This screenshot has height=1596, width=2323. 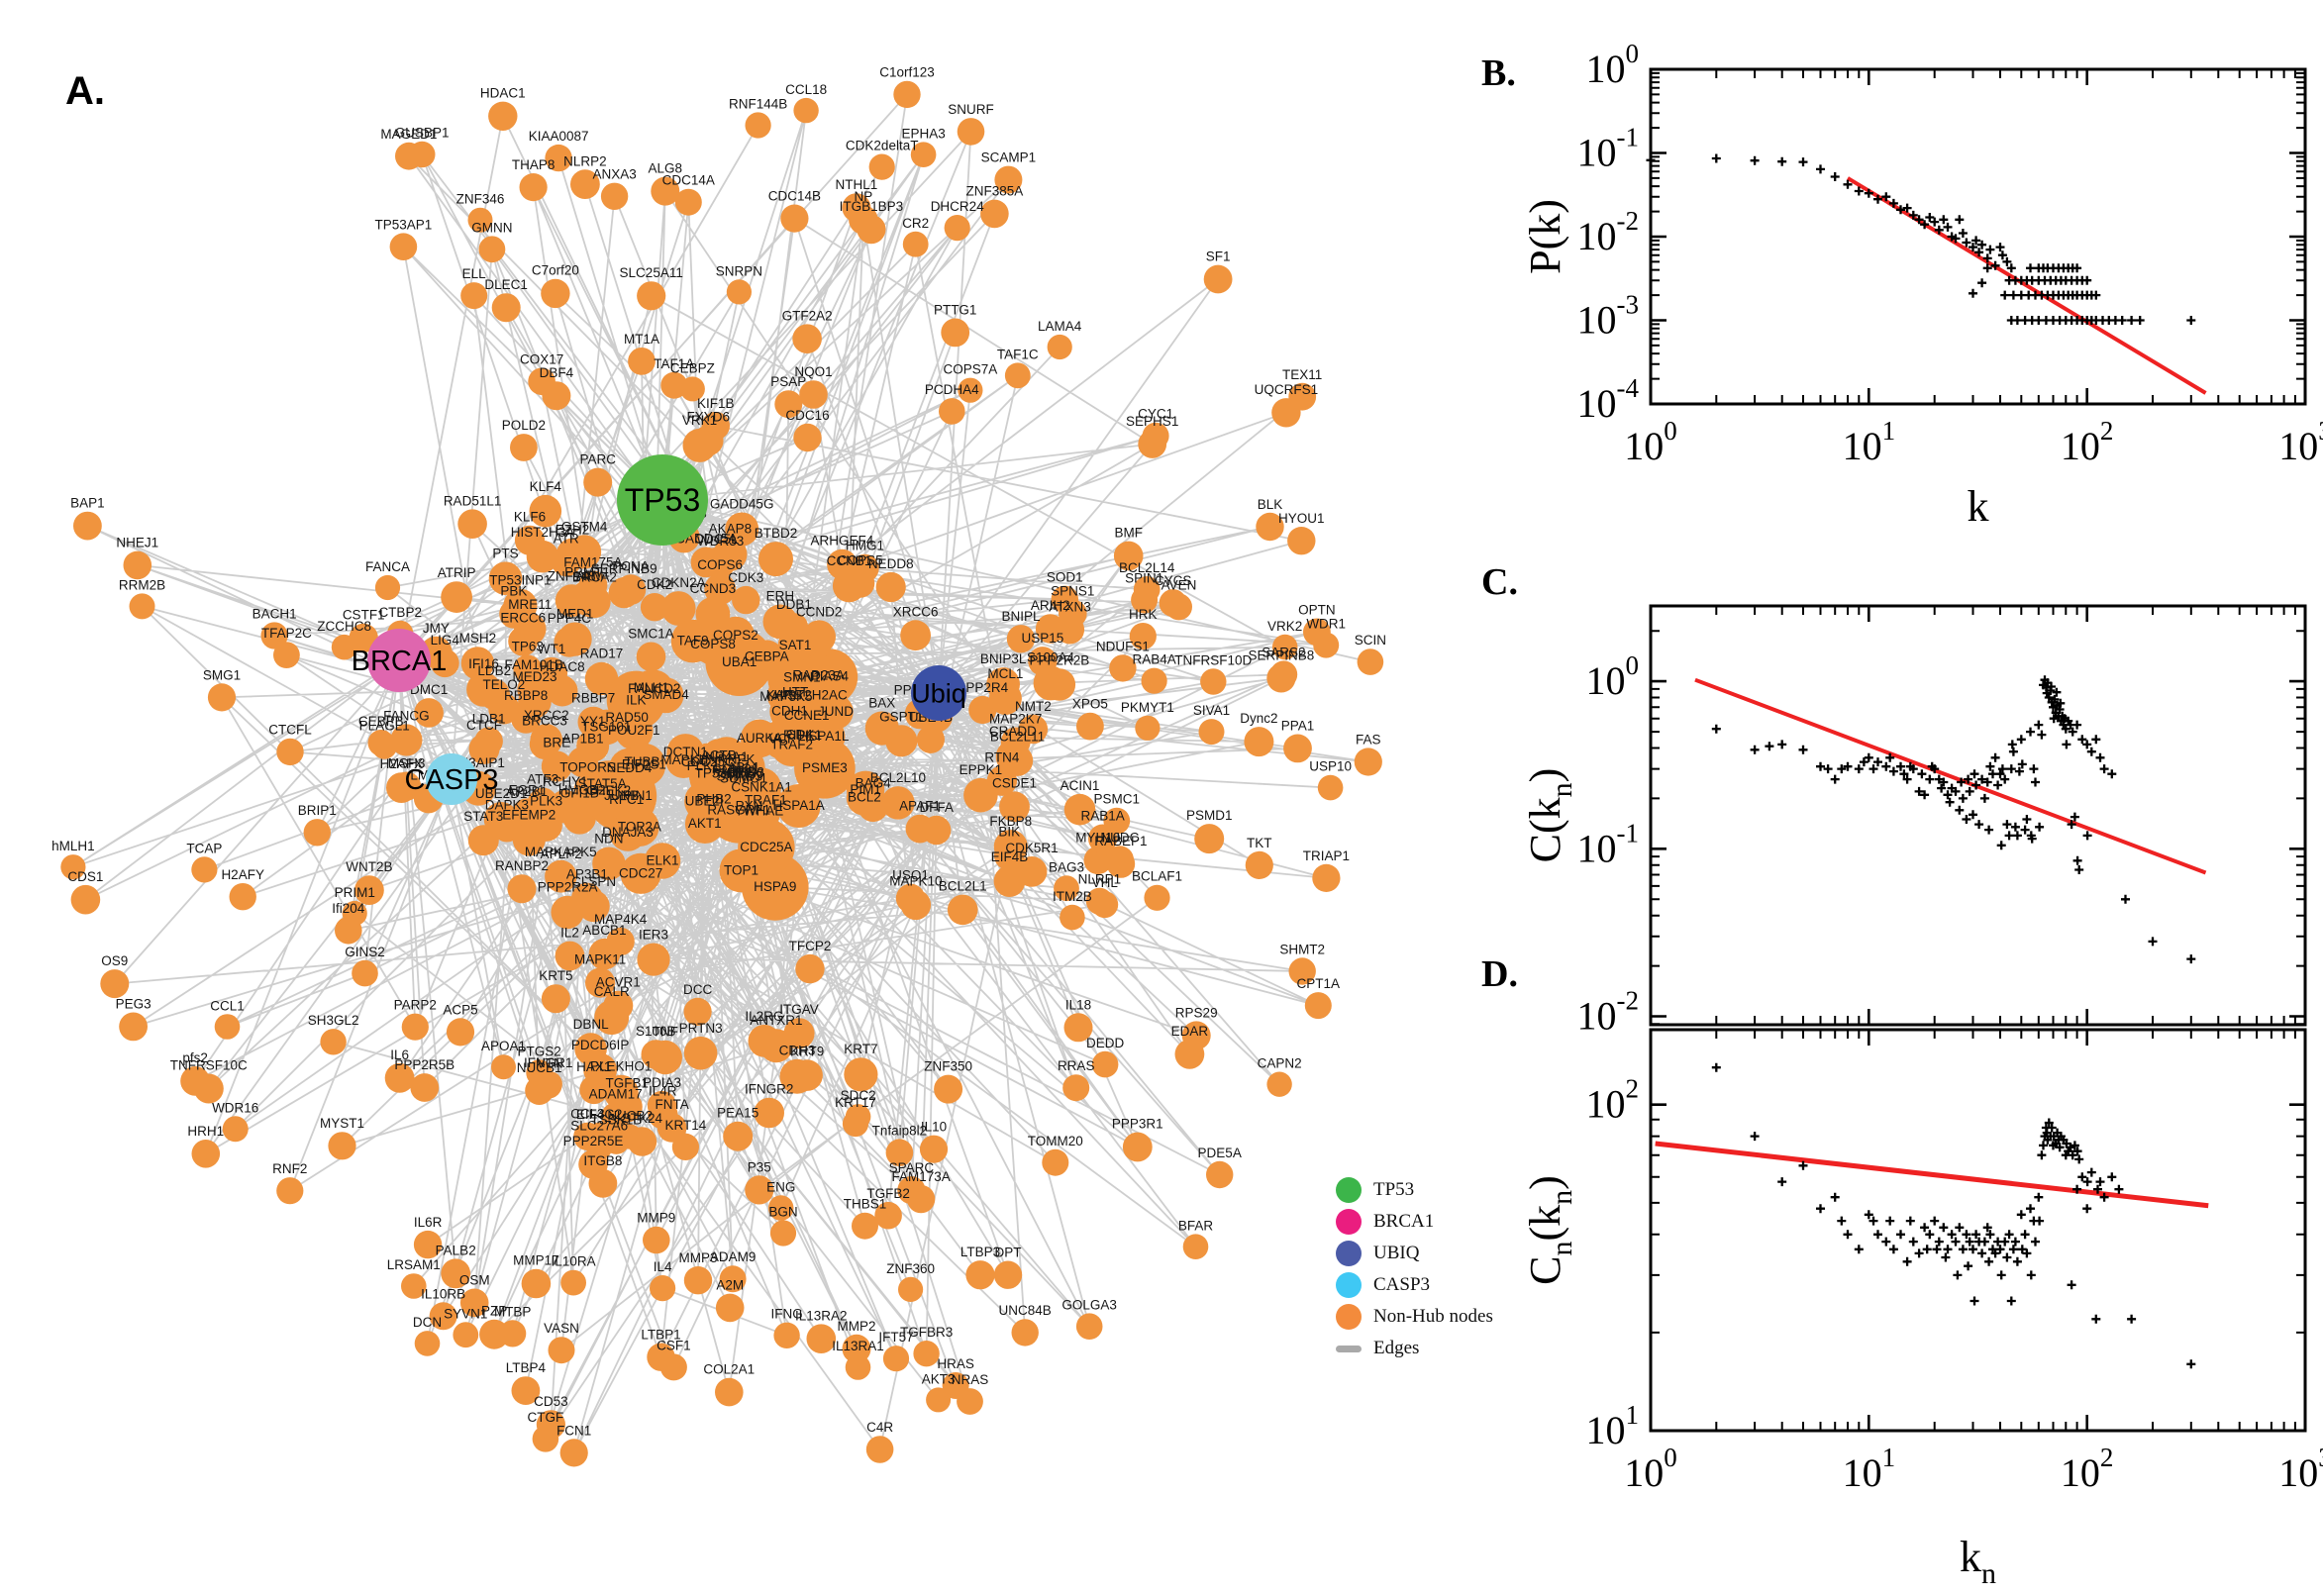 I want to click on network-node-label: NTHL1, so click(x=857, y=184).